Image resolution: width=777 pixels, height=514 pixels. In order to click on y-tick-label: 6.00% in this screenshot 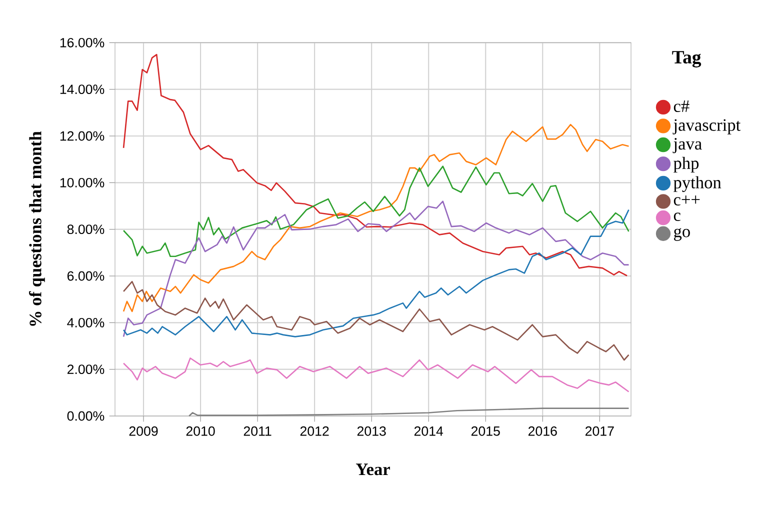, I will do `click(85, 276)`.